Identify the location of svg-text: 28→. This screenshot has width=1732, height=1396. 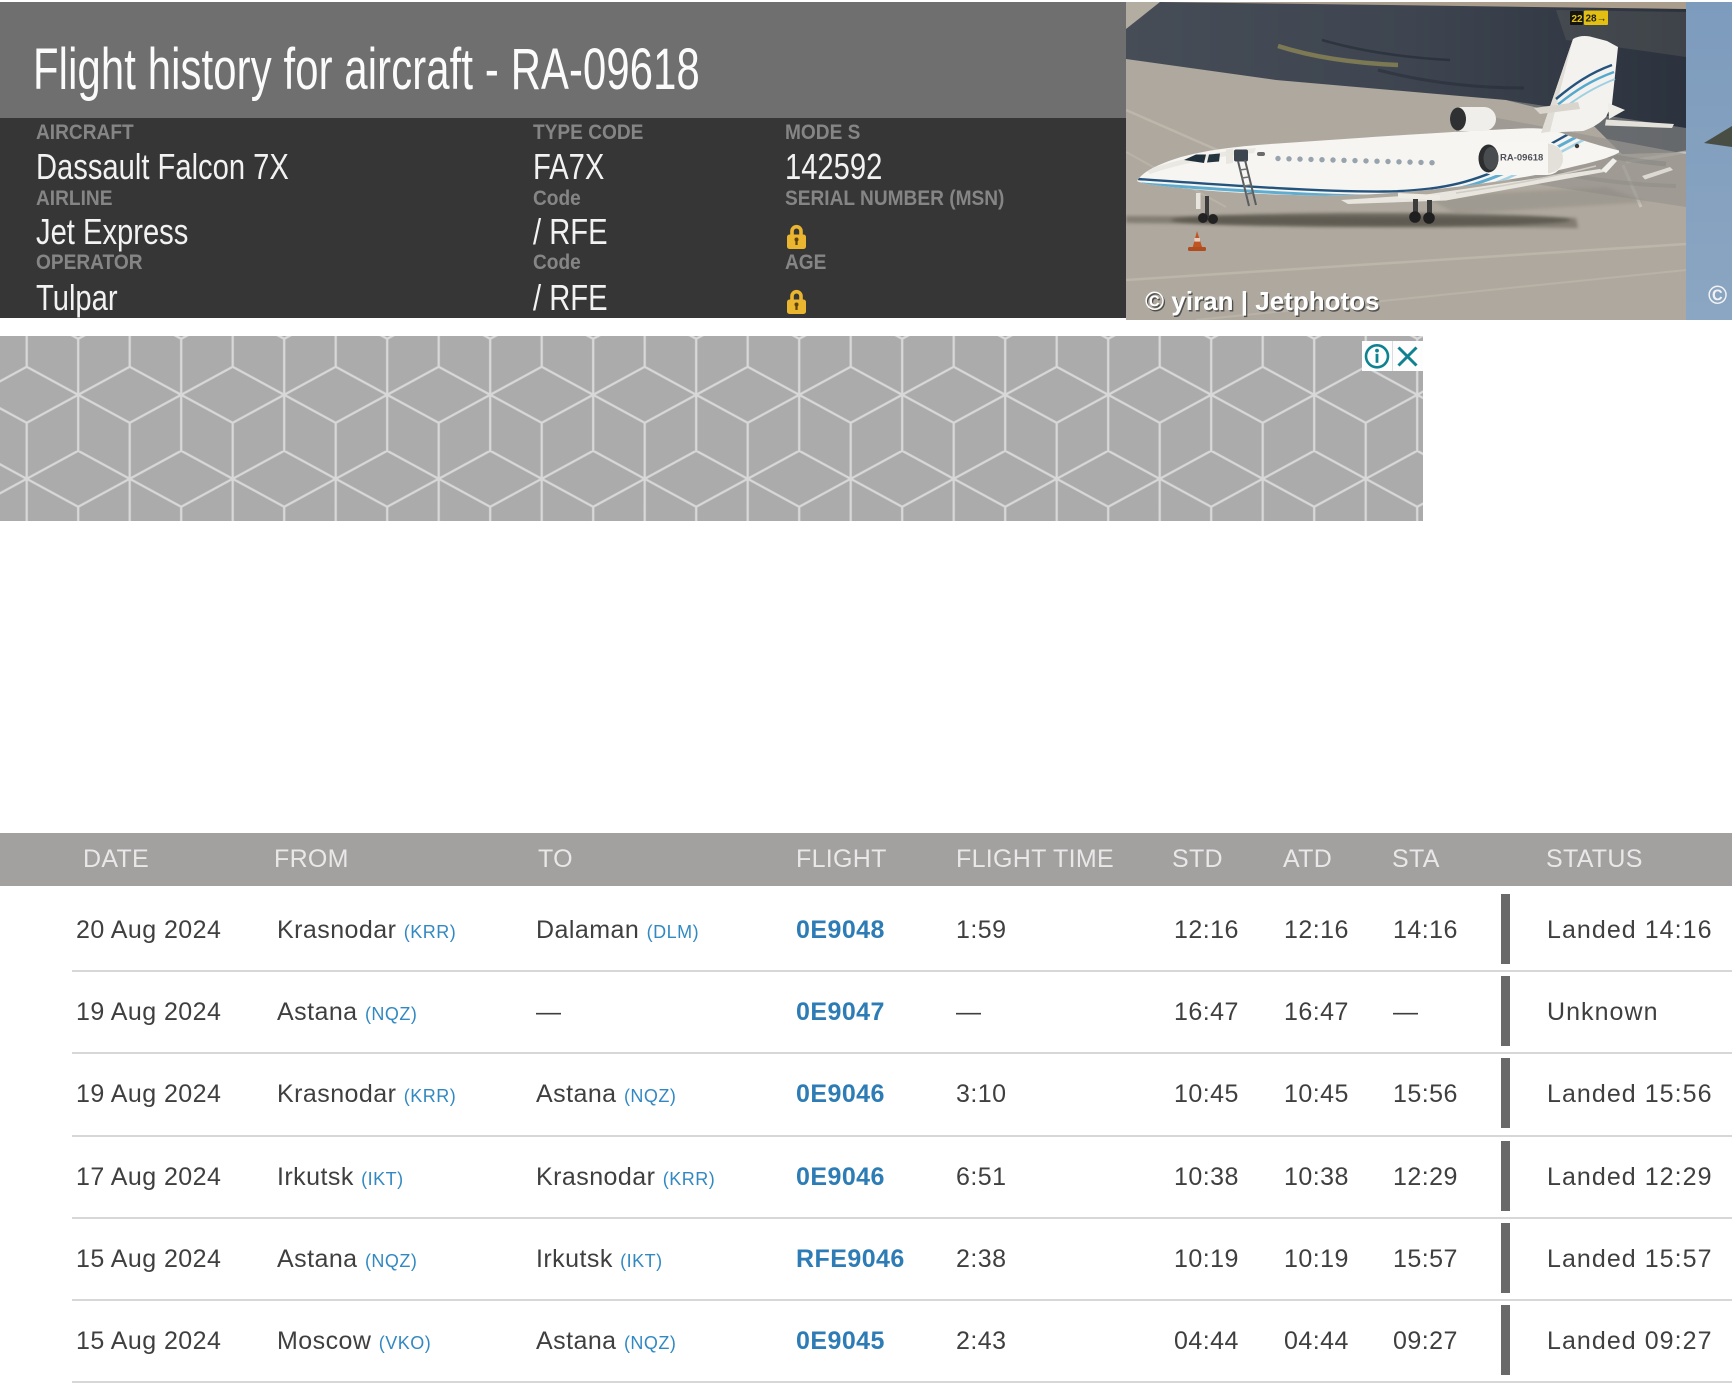
(1596, 19).